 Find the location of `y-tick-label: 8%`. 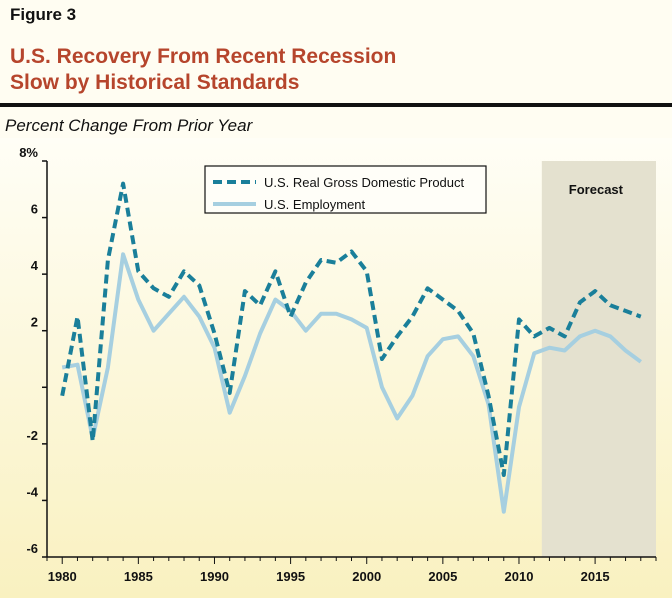

y-tick-label: 8% is located at coordinates (28, 152).